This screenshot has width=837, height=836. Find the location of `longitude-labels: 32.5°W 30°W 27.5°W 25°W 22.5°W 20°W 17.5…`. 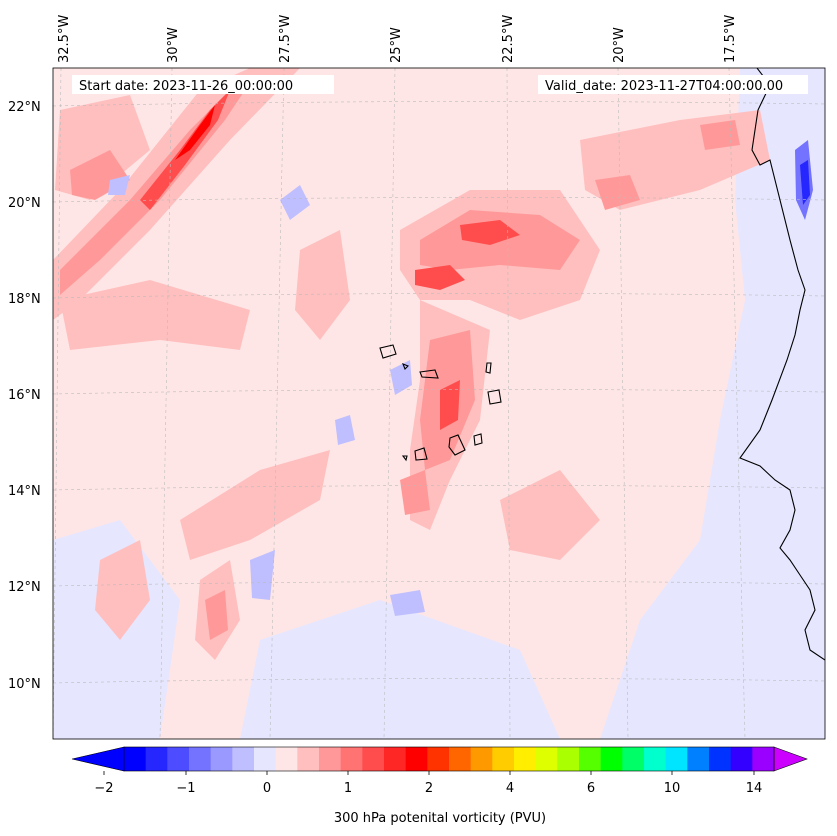

longitude-labels: 32.5°W 30°W 27.5°W 25°W 22.5°W 20°W 17.5… is located at coordinates (397, 39).